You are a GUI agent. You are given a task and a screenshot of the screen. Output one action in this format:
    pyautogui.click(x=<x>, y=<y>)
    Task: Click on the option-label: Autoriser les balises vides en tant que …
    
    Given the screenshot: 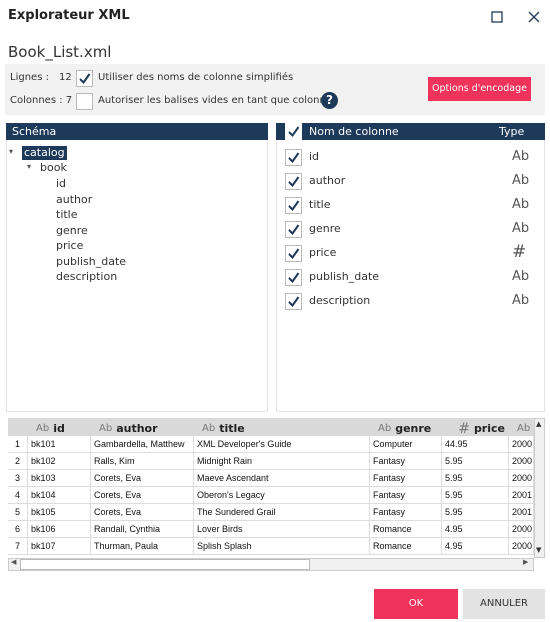 What is the action you would take?
    pyautogui.click(x=218, y=100)
    